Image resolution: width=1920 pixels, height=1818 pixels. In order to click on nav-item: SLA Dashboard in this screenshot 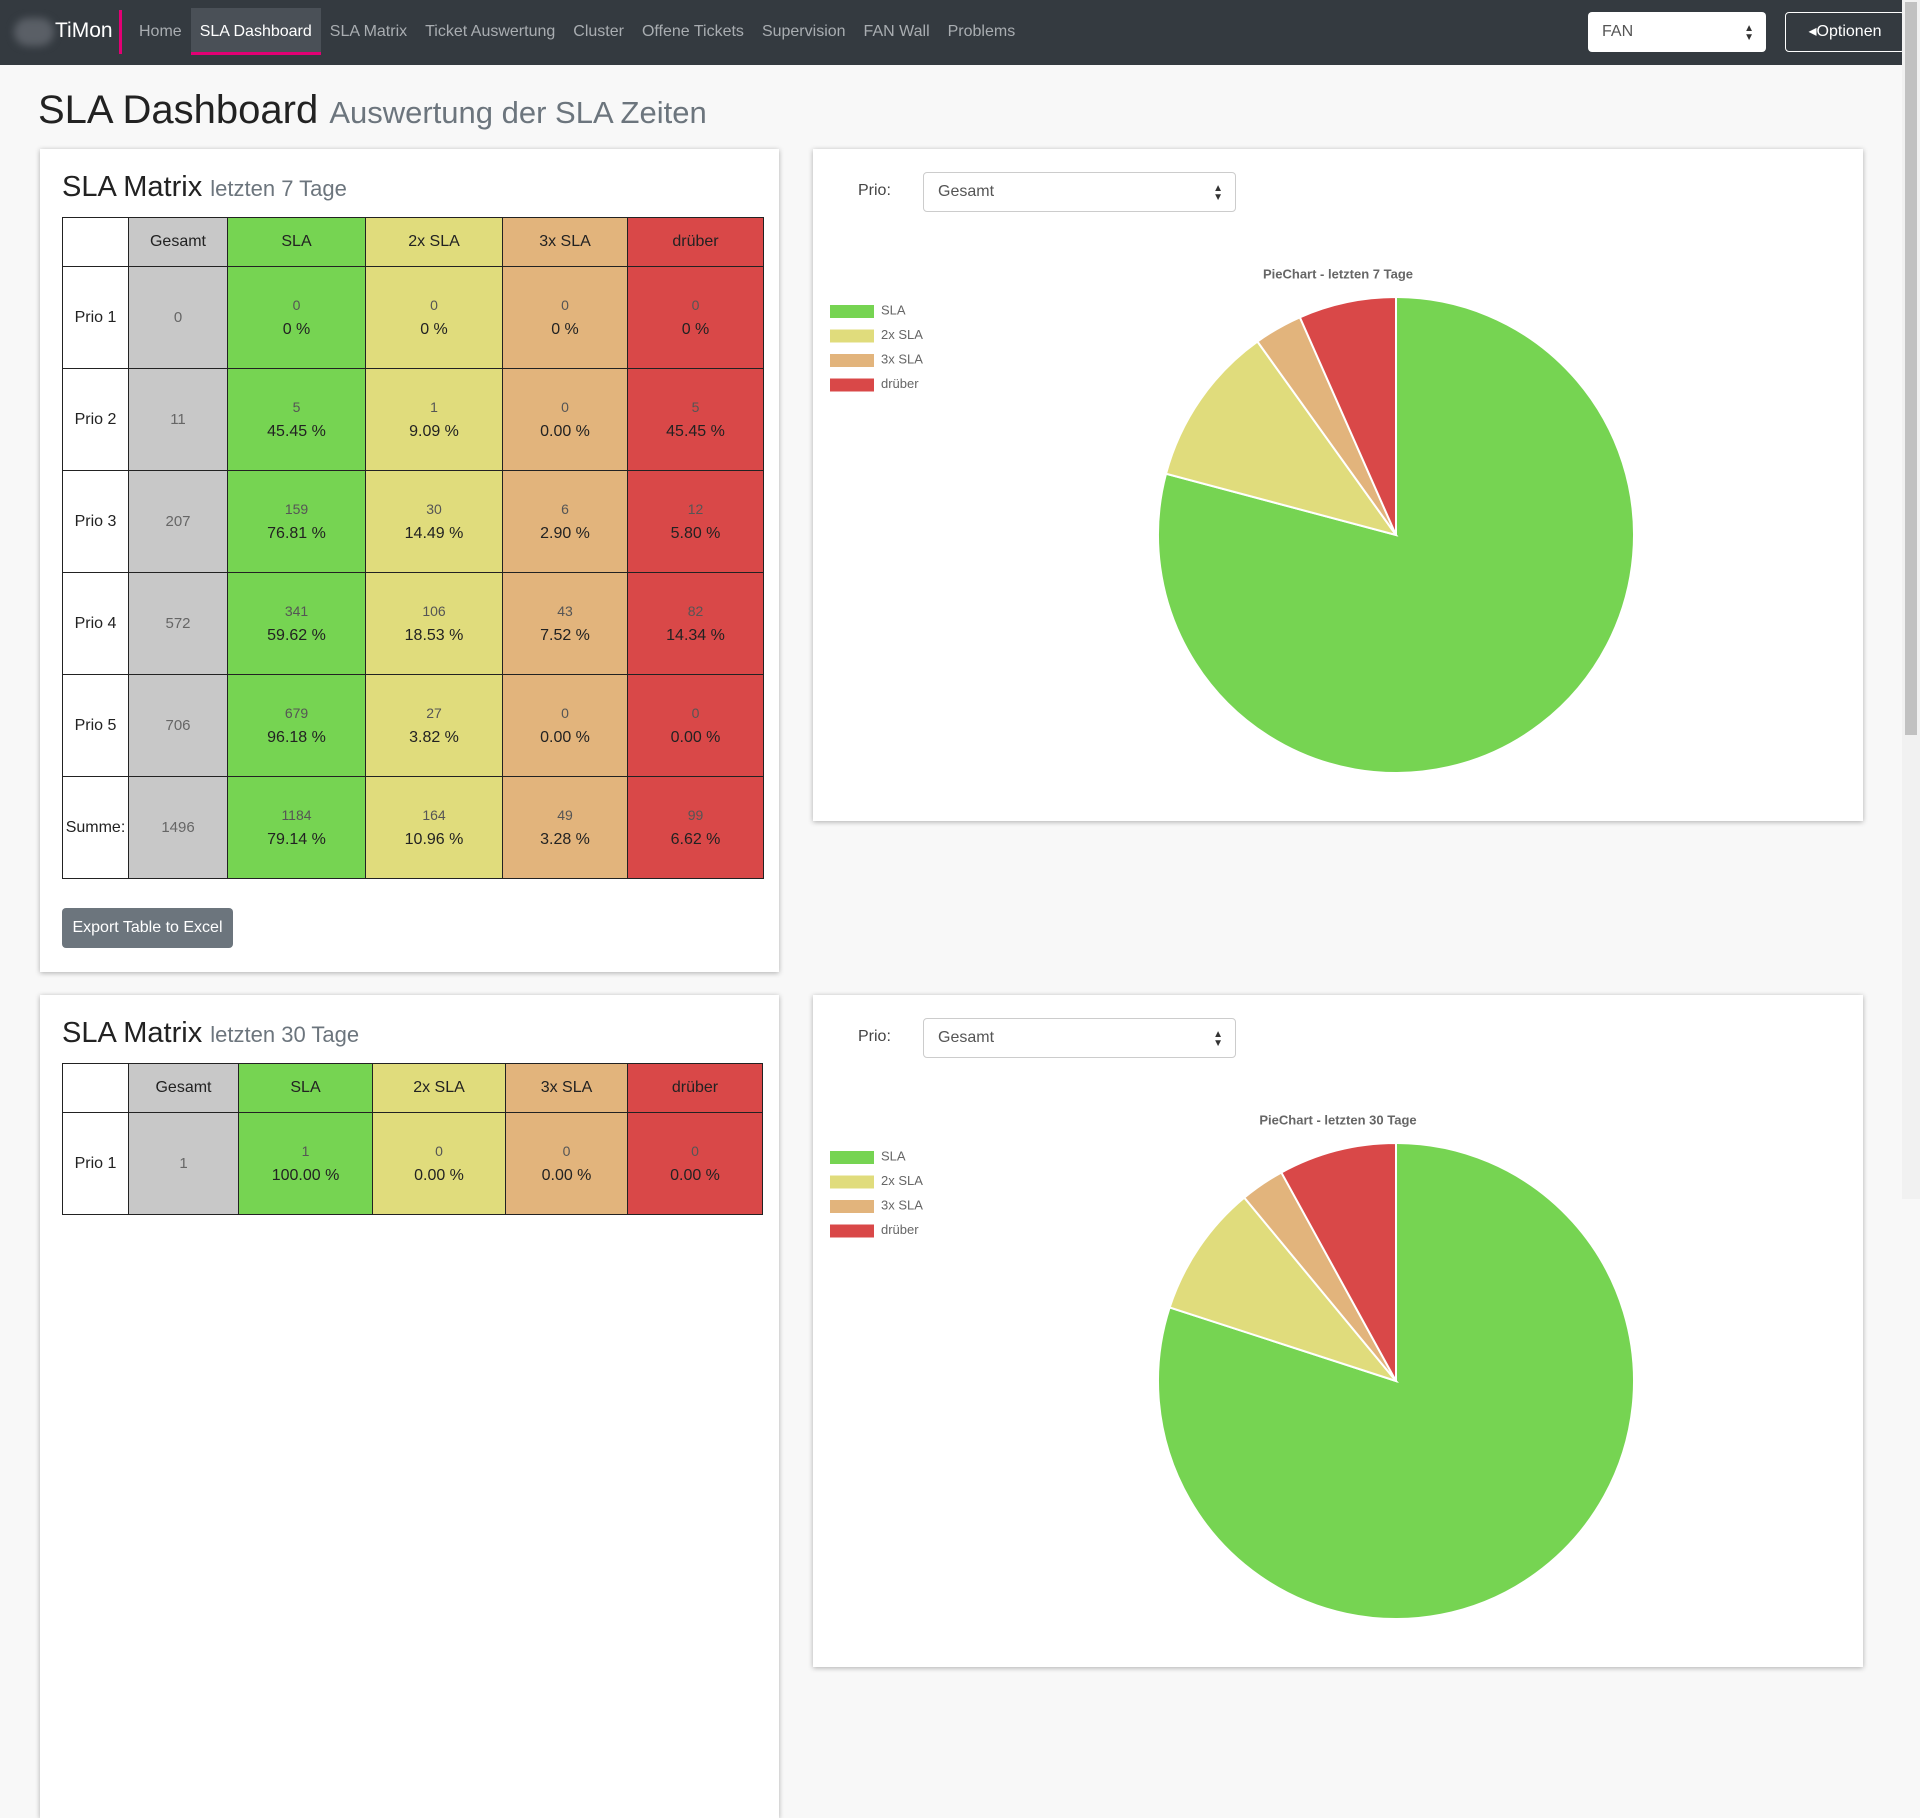, I will do `click(255, 31)`.